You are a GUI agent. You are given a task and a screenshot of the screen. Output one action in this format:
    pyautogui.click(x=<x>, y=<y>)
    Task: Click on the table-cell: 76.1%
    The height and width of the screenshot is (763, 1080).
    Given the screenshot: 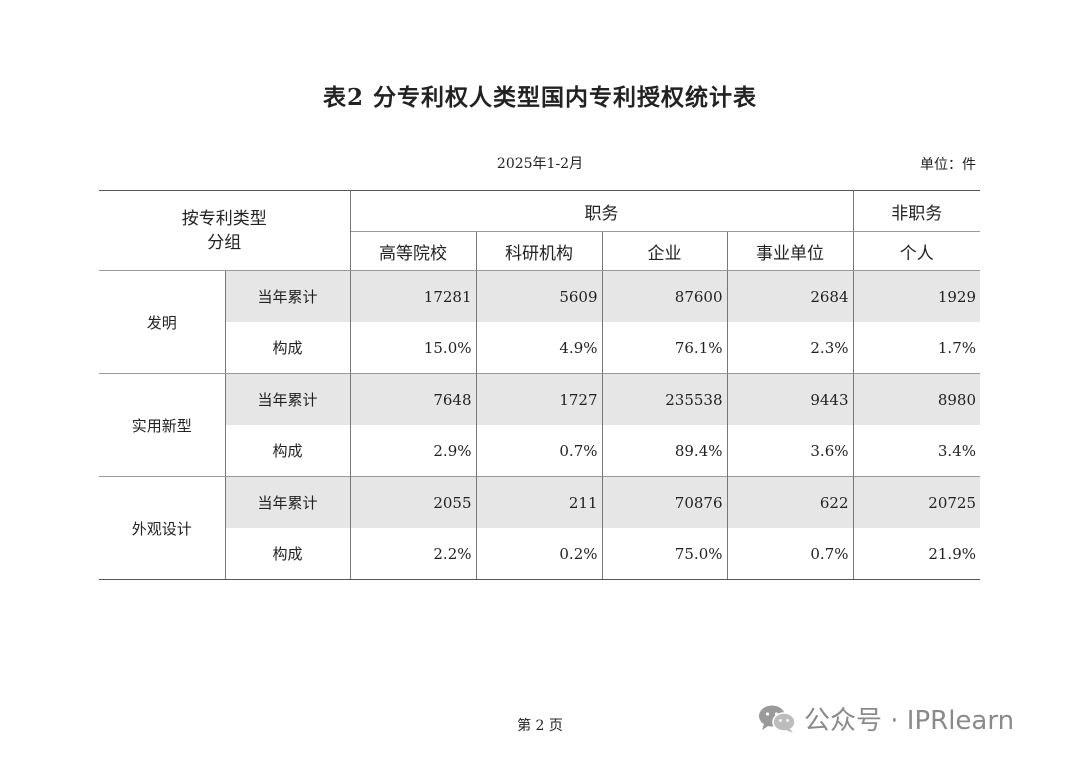 What is the action you would take?
    pyautogui.click(x=665, y=348)
    